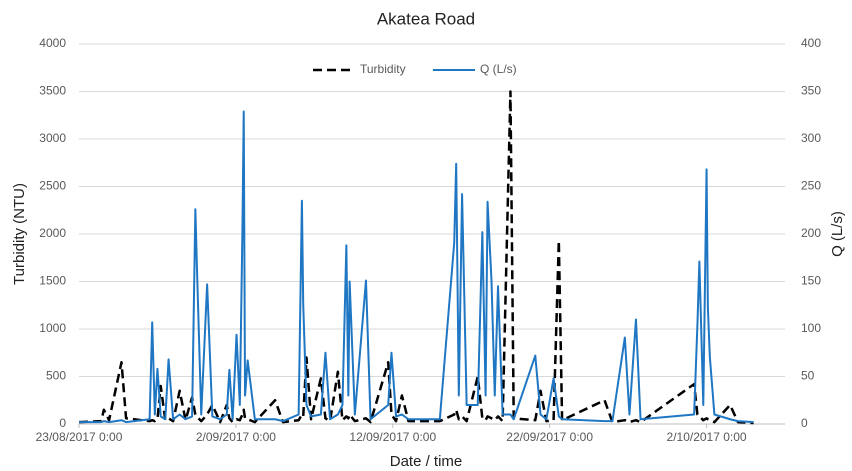  I want to click on y-tick-label: 4000, so click(52, 43).